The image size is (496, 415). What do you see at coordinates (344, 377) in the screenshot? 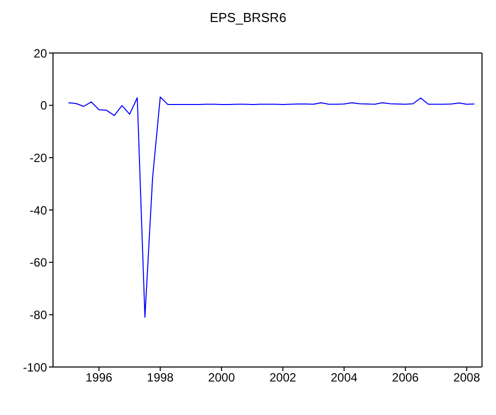
I see `x-tick-label: 2004` at bounding box center [344, 377].